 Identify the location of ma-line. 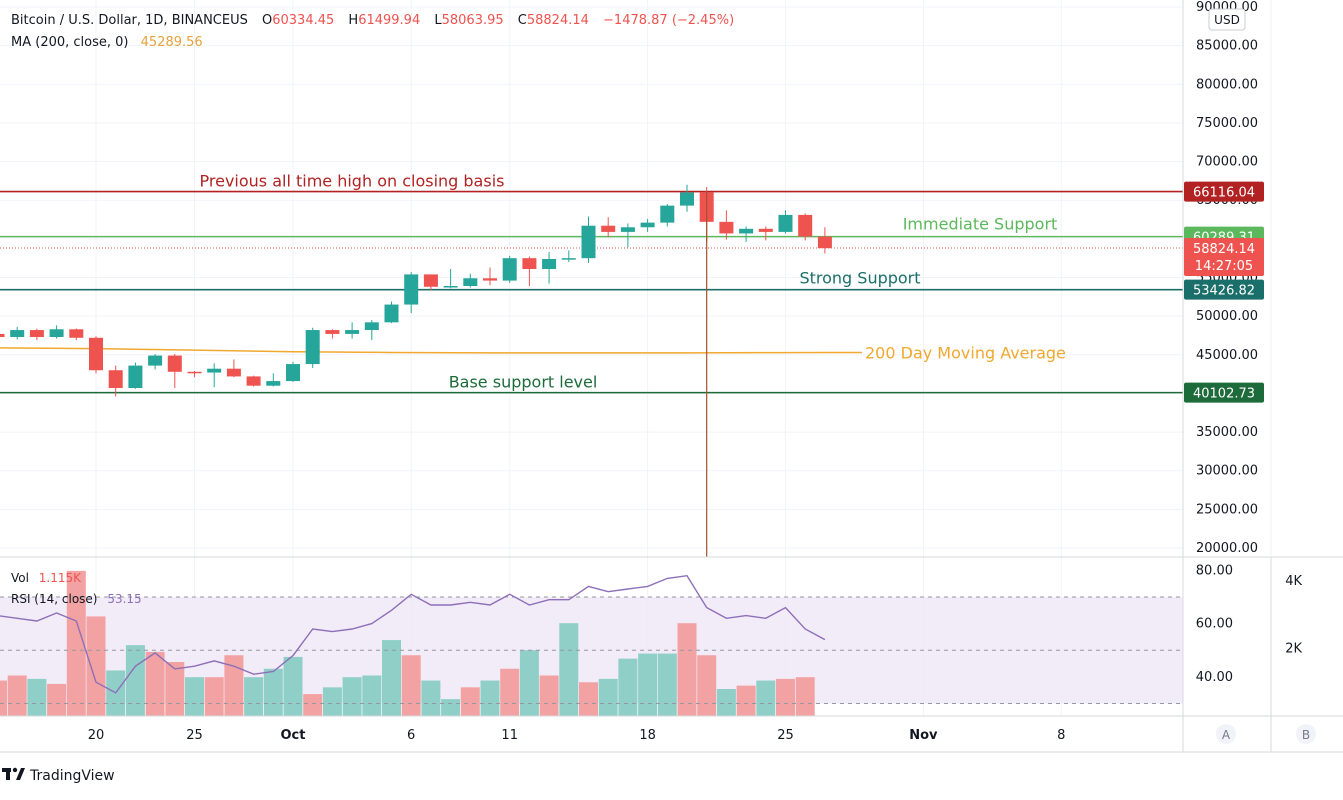
(431, 350).